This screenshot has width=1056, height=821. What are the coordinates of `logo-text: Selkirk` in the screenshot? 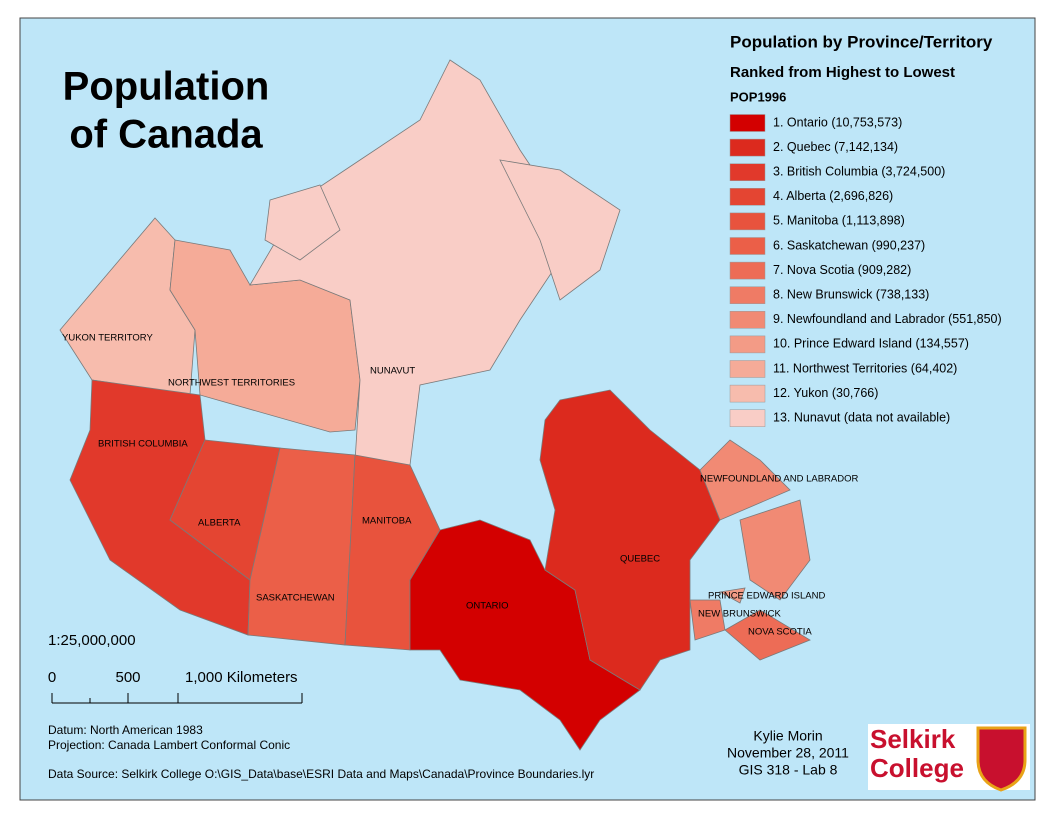 It's located at (913, 739).